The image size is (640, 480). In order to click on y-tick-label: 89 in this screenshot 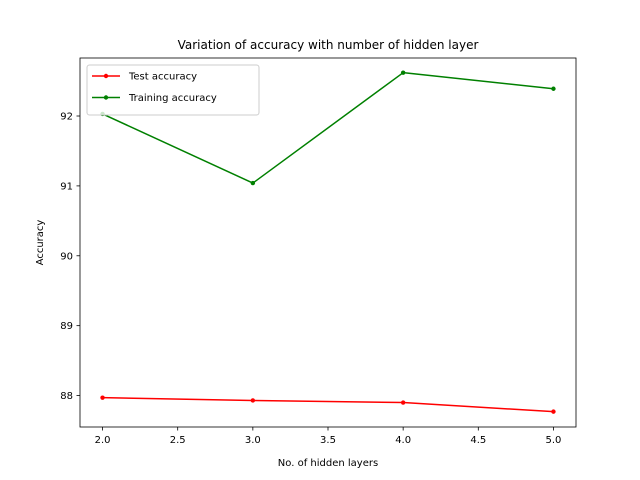, I will do `click(66, 326)`.